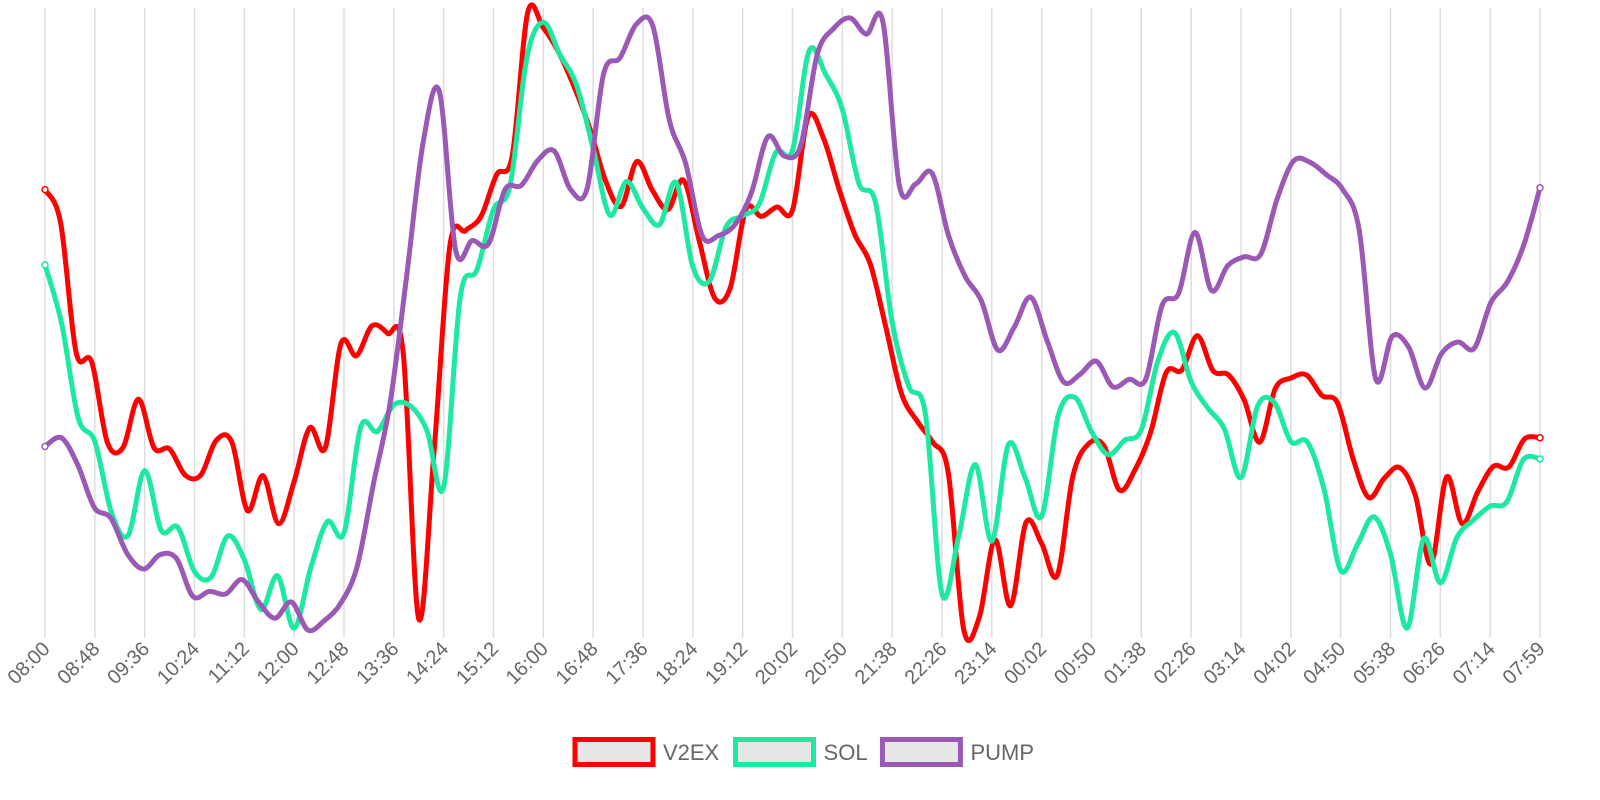  I want to click on legend: V2EX SOL PUMP, so click(803, 752).